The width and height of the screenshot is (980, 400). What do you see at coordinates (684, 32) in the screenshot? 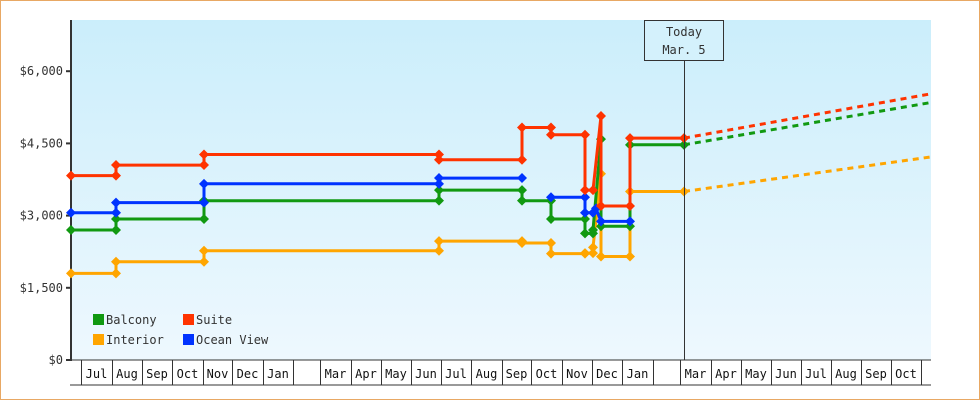
I see `today-label: Today` at bounding box center [684, 32].